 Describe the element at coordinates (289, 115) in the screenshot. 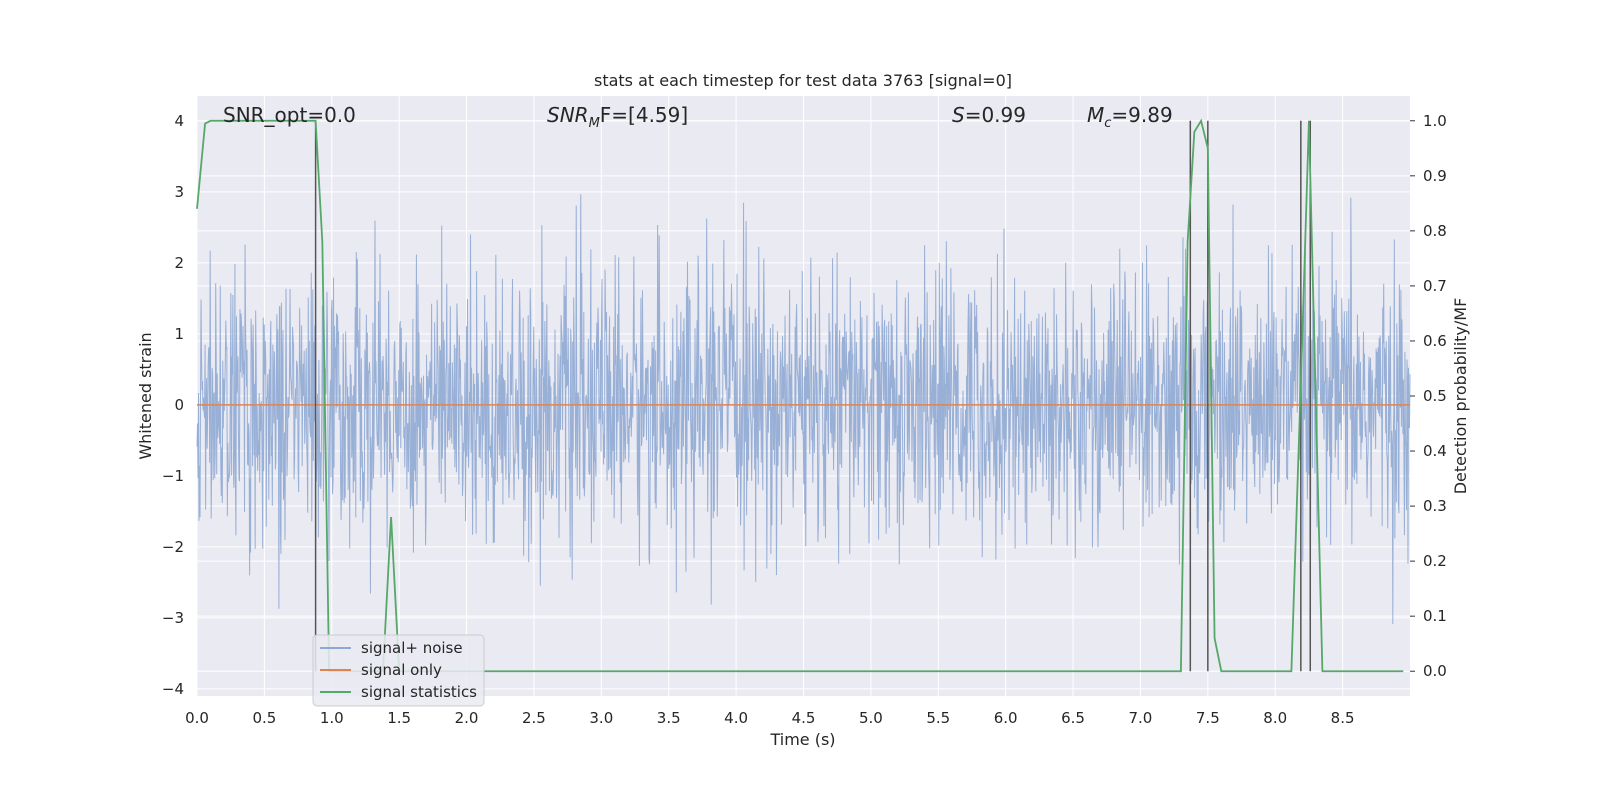

I see `annotation-snr-opt: SNR_opt=0.0` at that location.